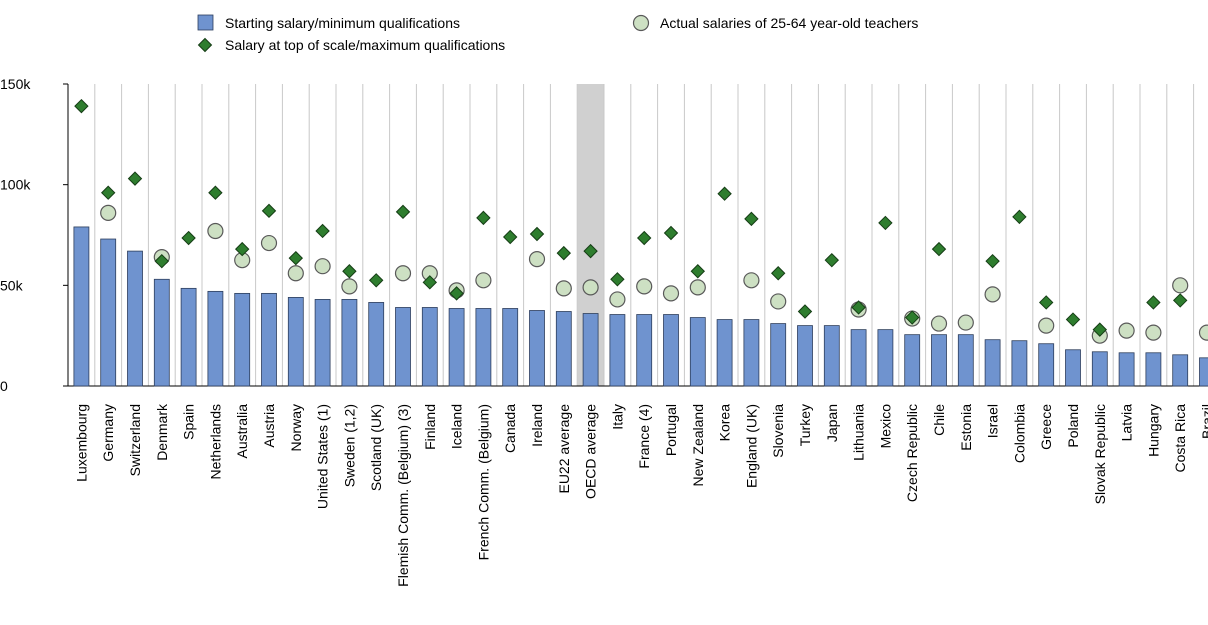 The height and width of the screenshot is (625, 1208). I want to click on point-top-salary-eu22-average, so click(564, 253).